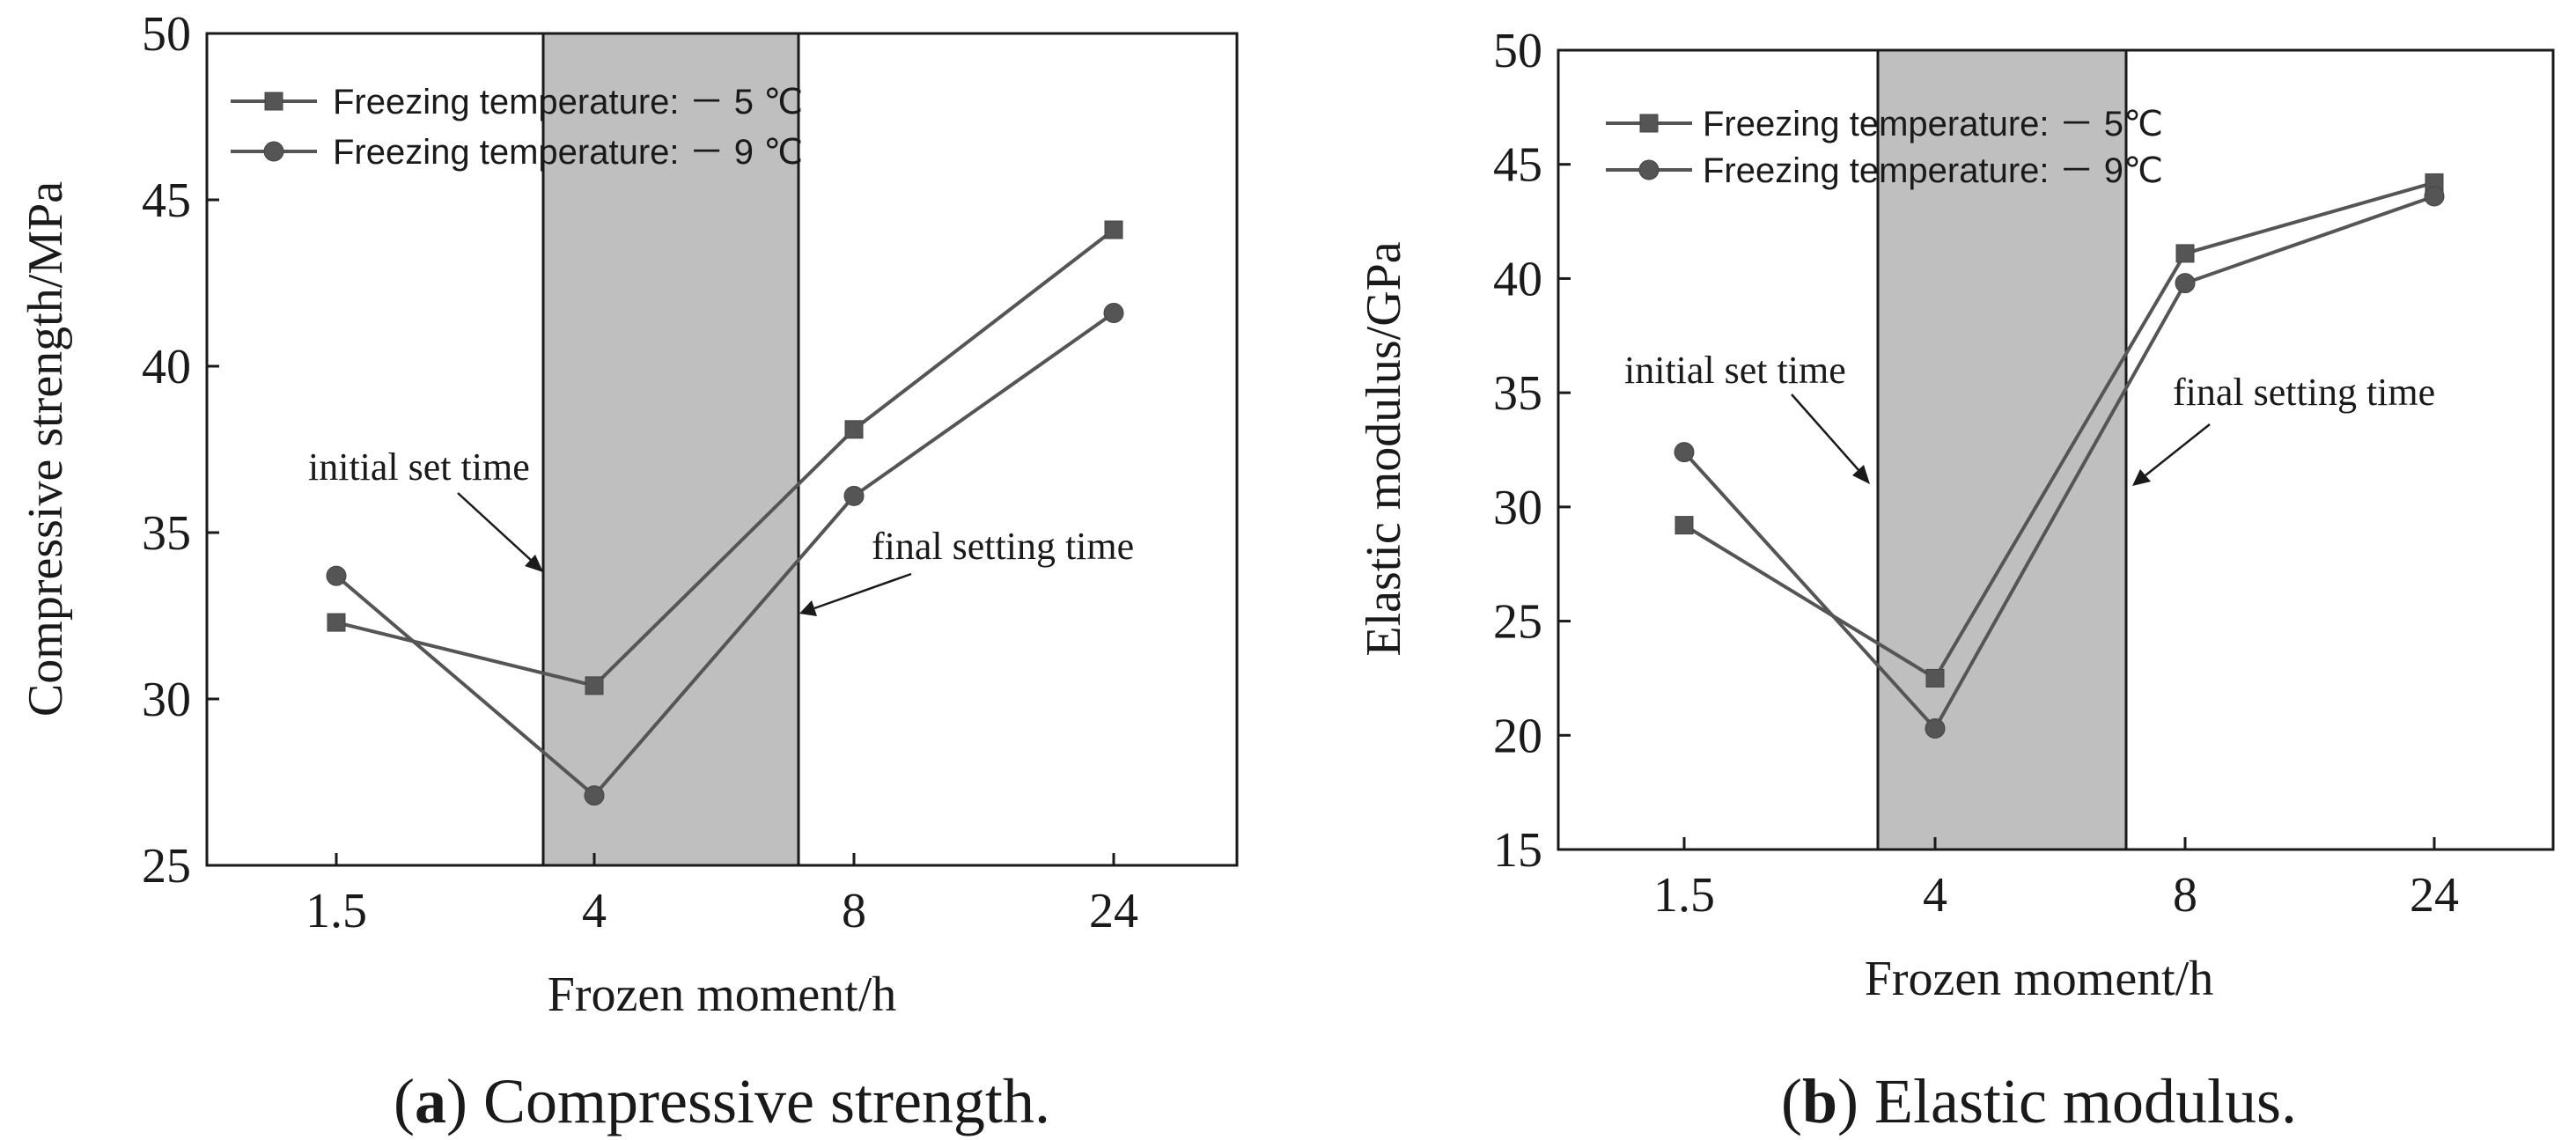  I want to click on legend-entry-series-1: Freezing temperature: － 5 ℃, so click(517, 102).